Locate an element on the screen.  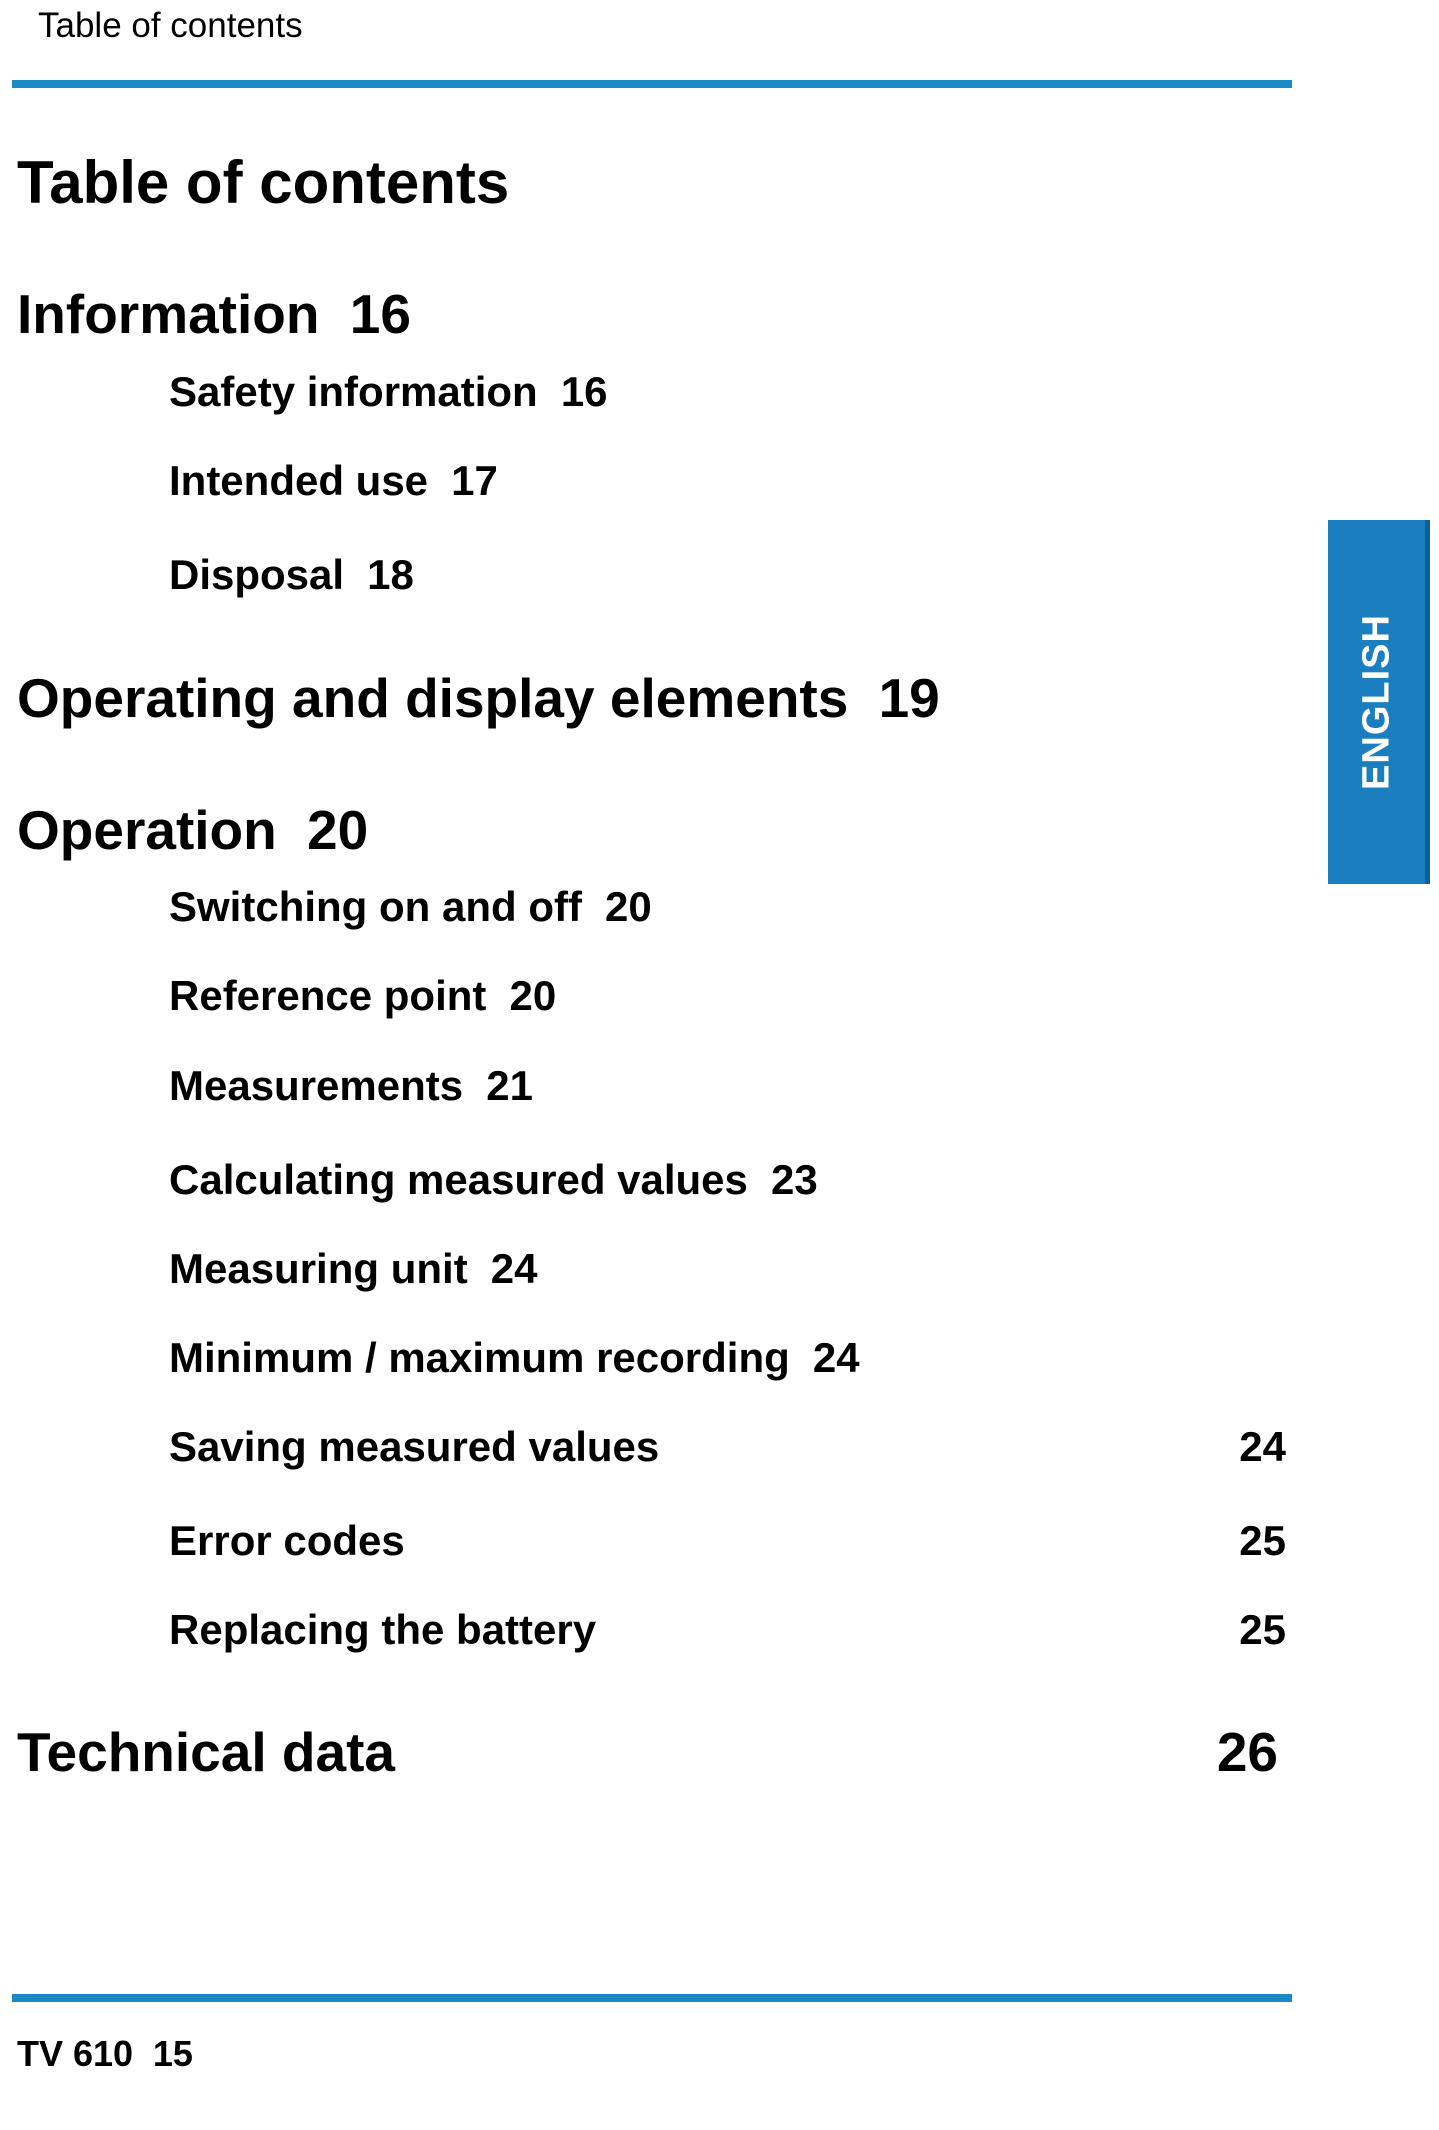
toc-entry-title: Operation is located at coordinates (147, 830).